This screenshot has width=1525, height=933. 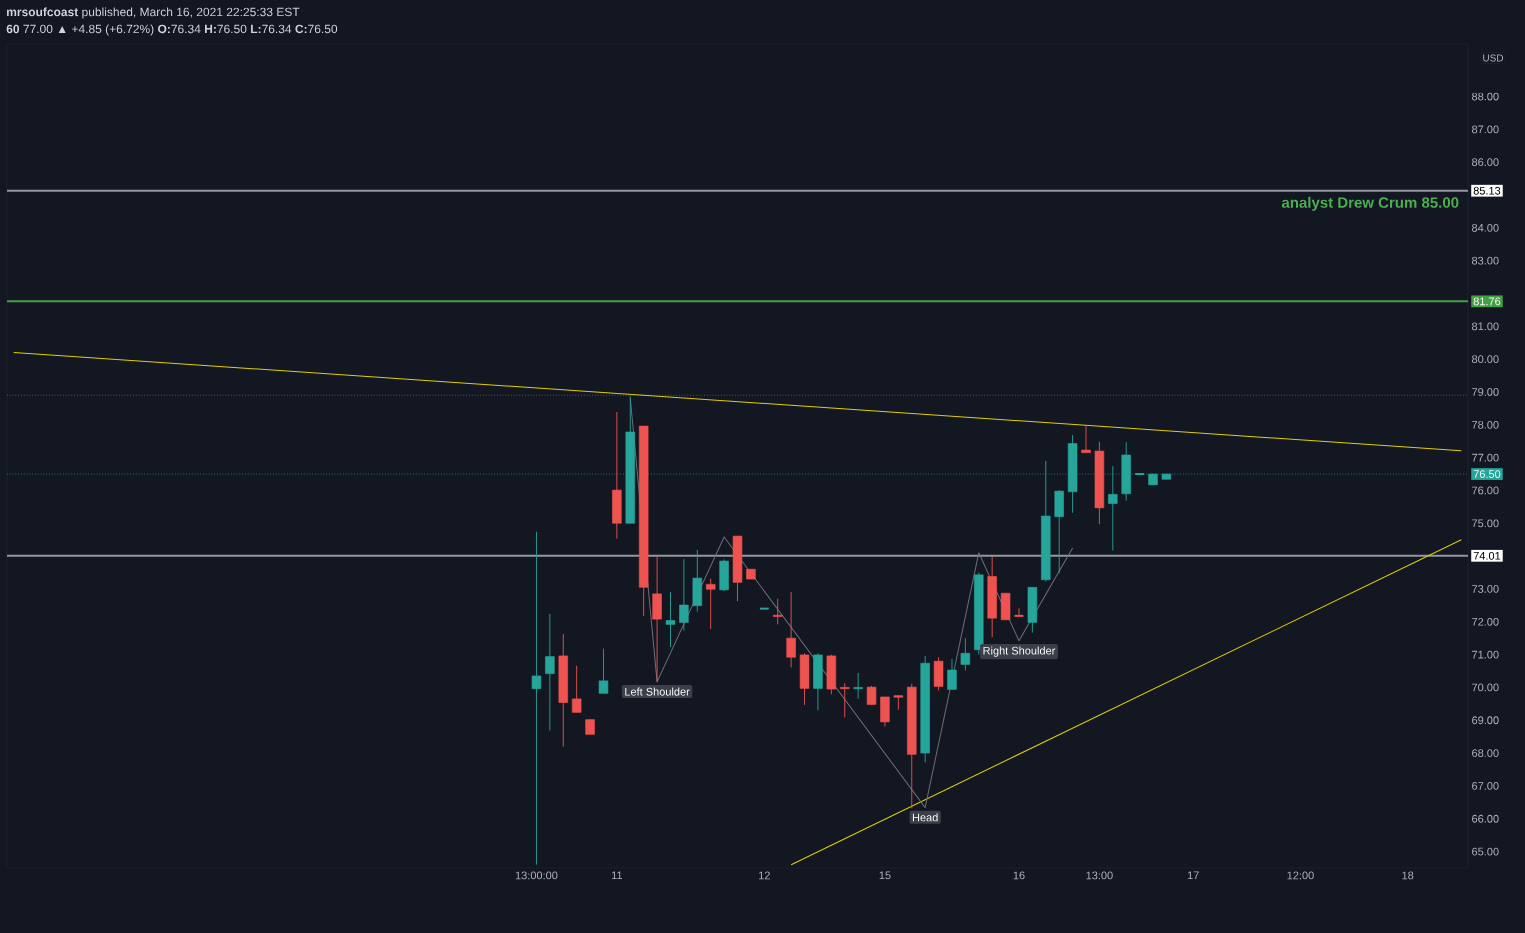 What do you see at coordinates (172, 30) in the screenshot?
I see `text: 60 77.00 ▲ +4.85 (+6.72%) O:76.34 H:76.50 L:76.34 C:76.50` at bounding box center [172, 30].